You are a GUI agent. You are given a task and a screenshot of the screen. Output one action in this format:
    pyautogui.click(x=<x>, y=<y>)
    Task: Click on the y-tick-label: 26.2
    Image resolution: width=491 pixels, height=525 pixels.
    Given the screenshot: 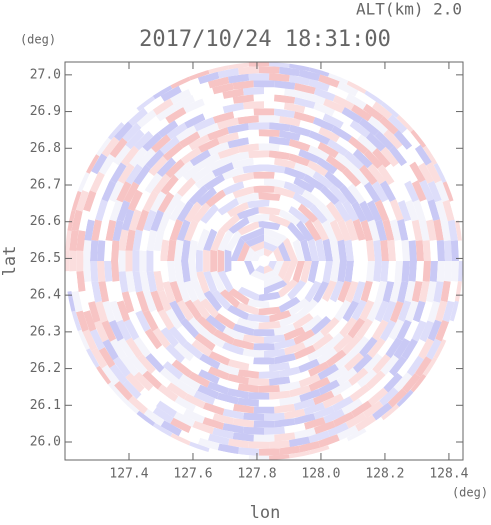 What is the action you would take?
    pyautogui.click(x=45, y=368)
    